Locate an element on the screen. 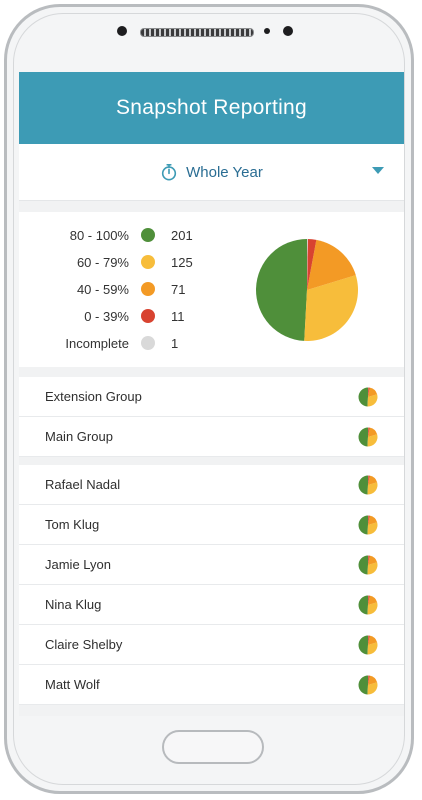  group-name: Main Group is located at coordinates (79, 436).